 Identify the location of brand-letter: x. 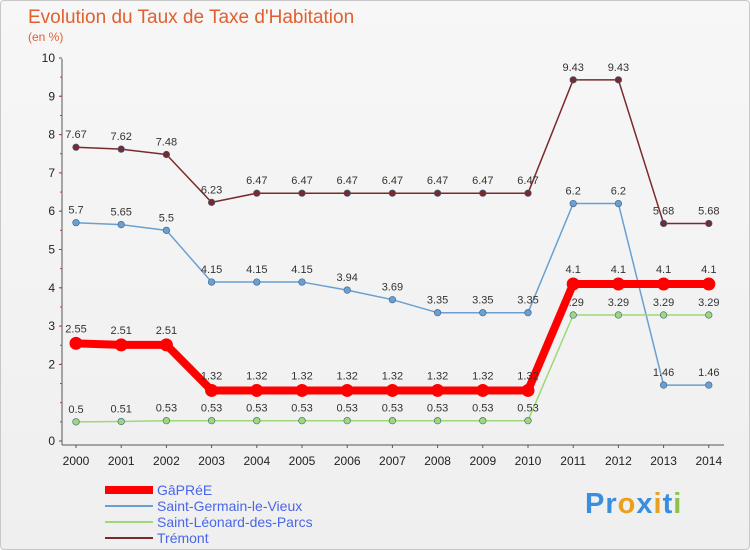
(645, 504).